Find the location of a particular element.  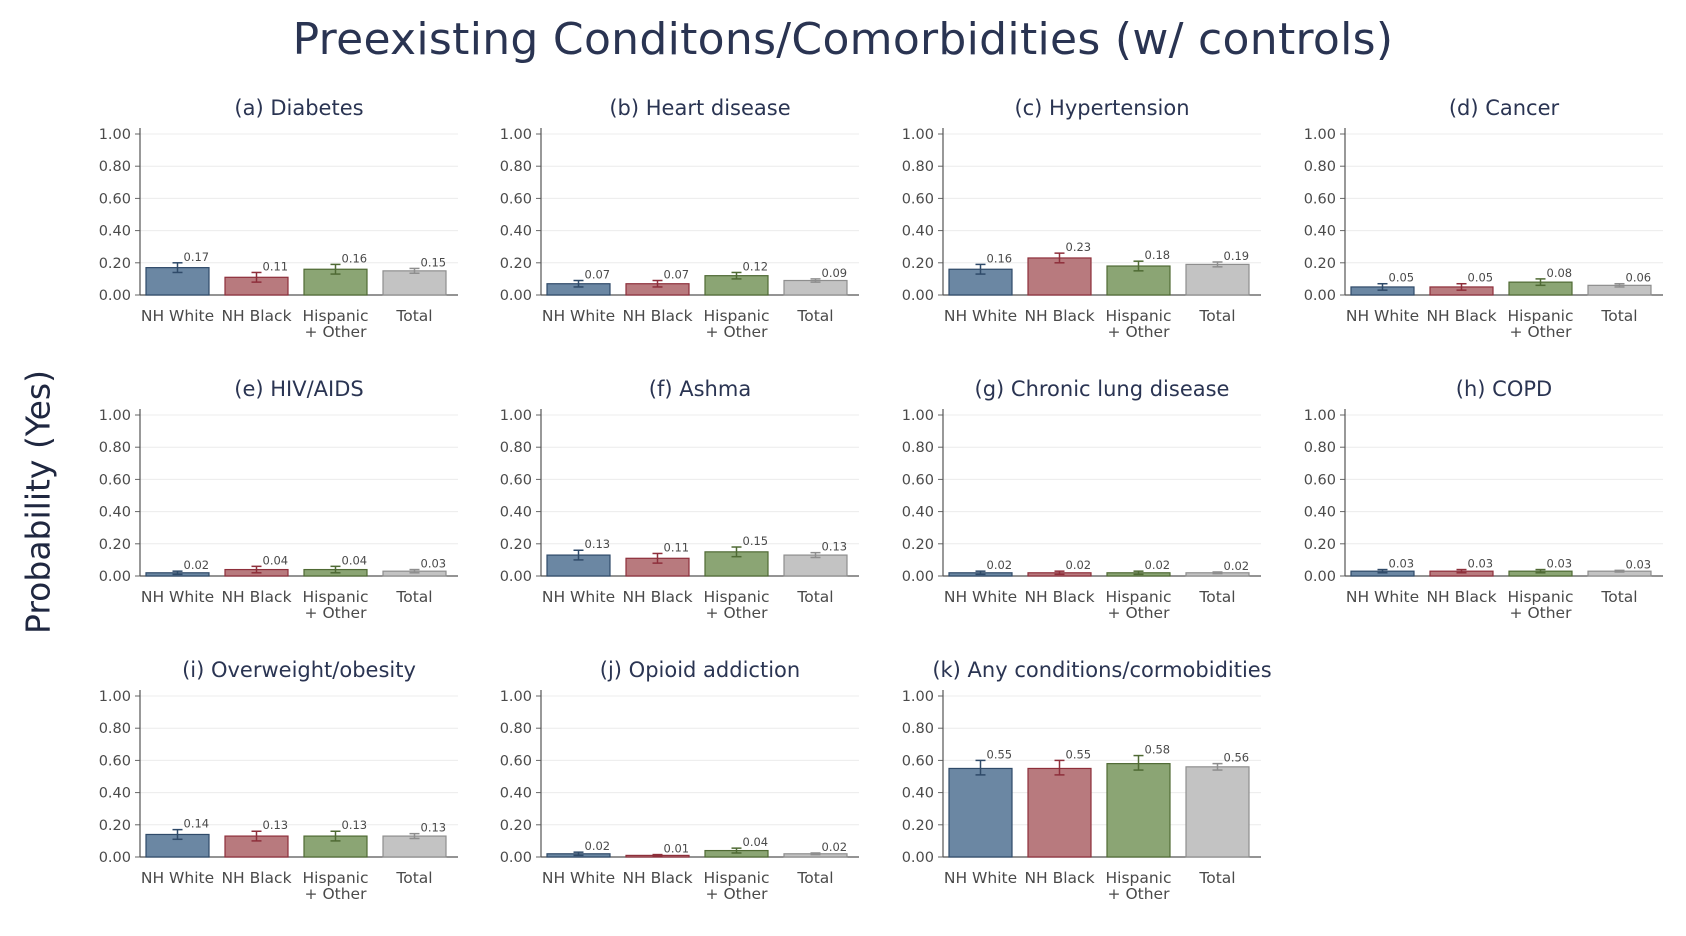

panel-title: (a) Diabetes is located at coordinates (298, 108).